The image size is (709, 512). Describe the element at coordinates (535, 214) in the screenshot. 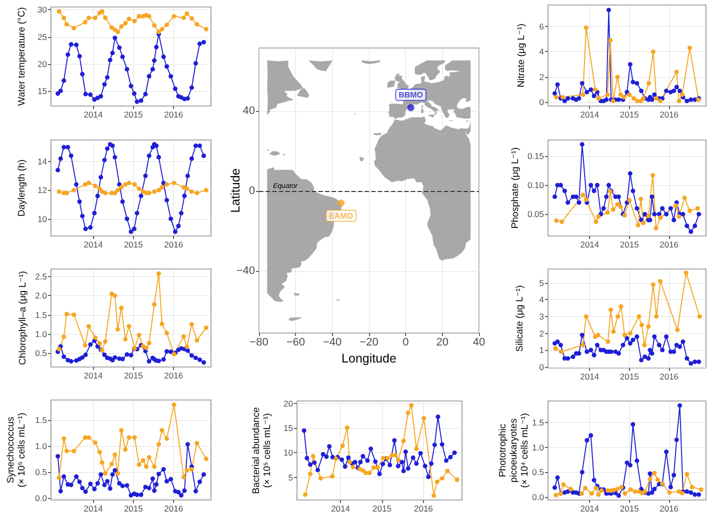

I see `y-tick-label: 0.05` at that location.